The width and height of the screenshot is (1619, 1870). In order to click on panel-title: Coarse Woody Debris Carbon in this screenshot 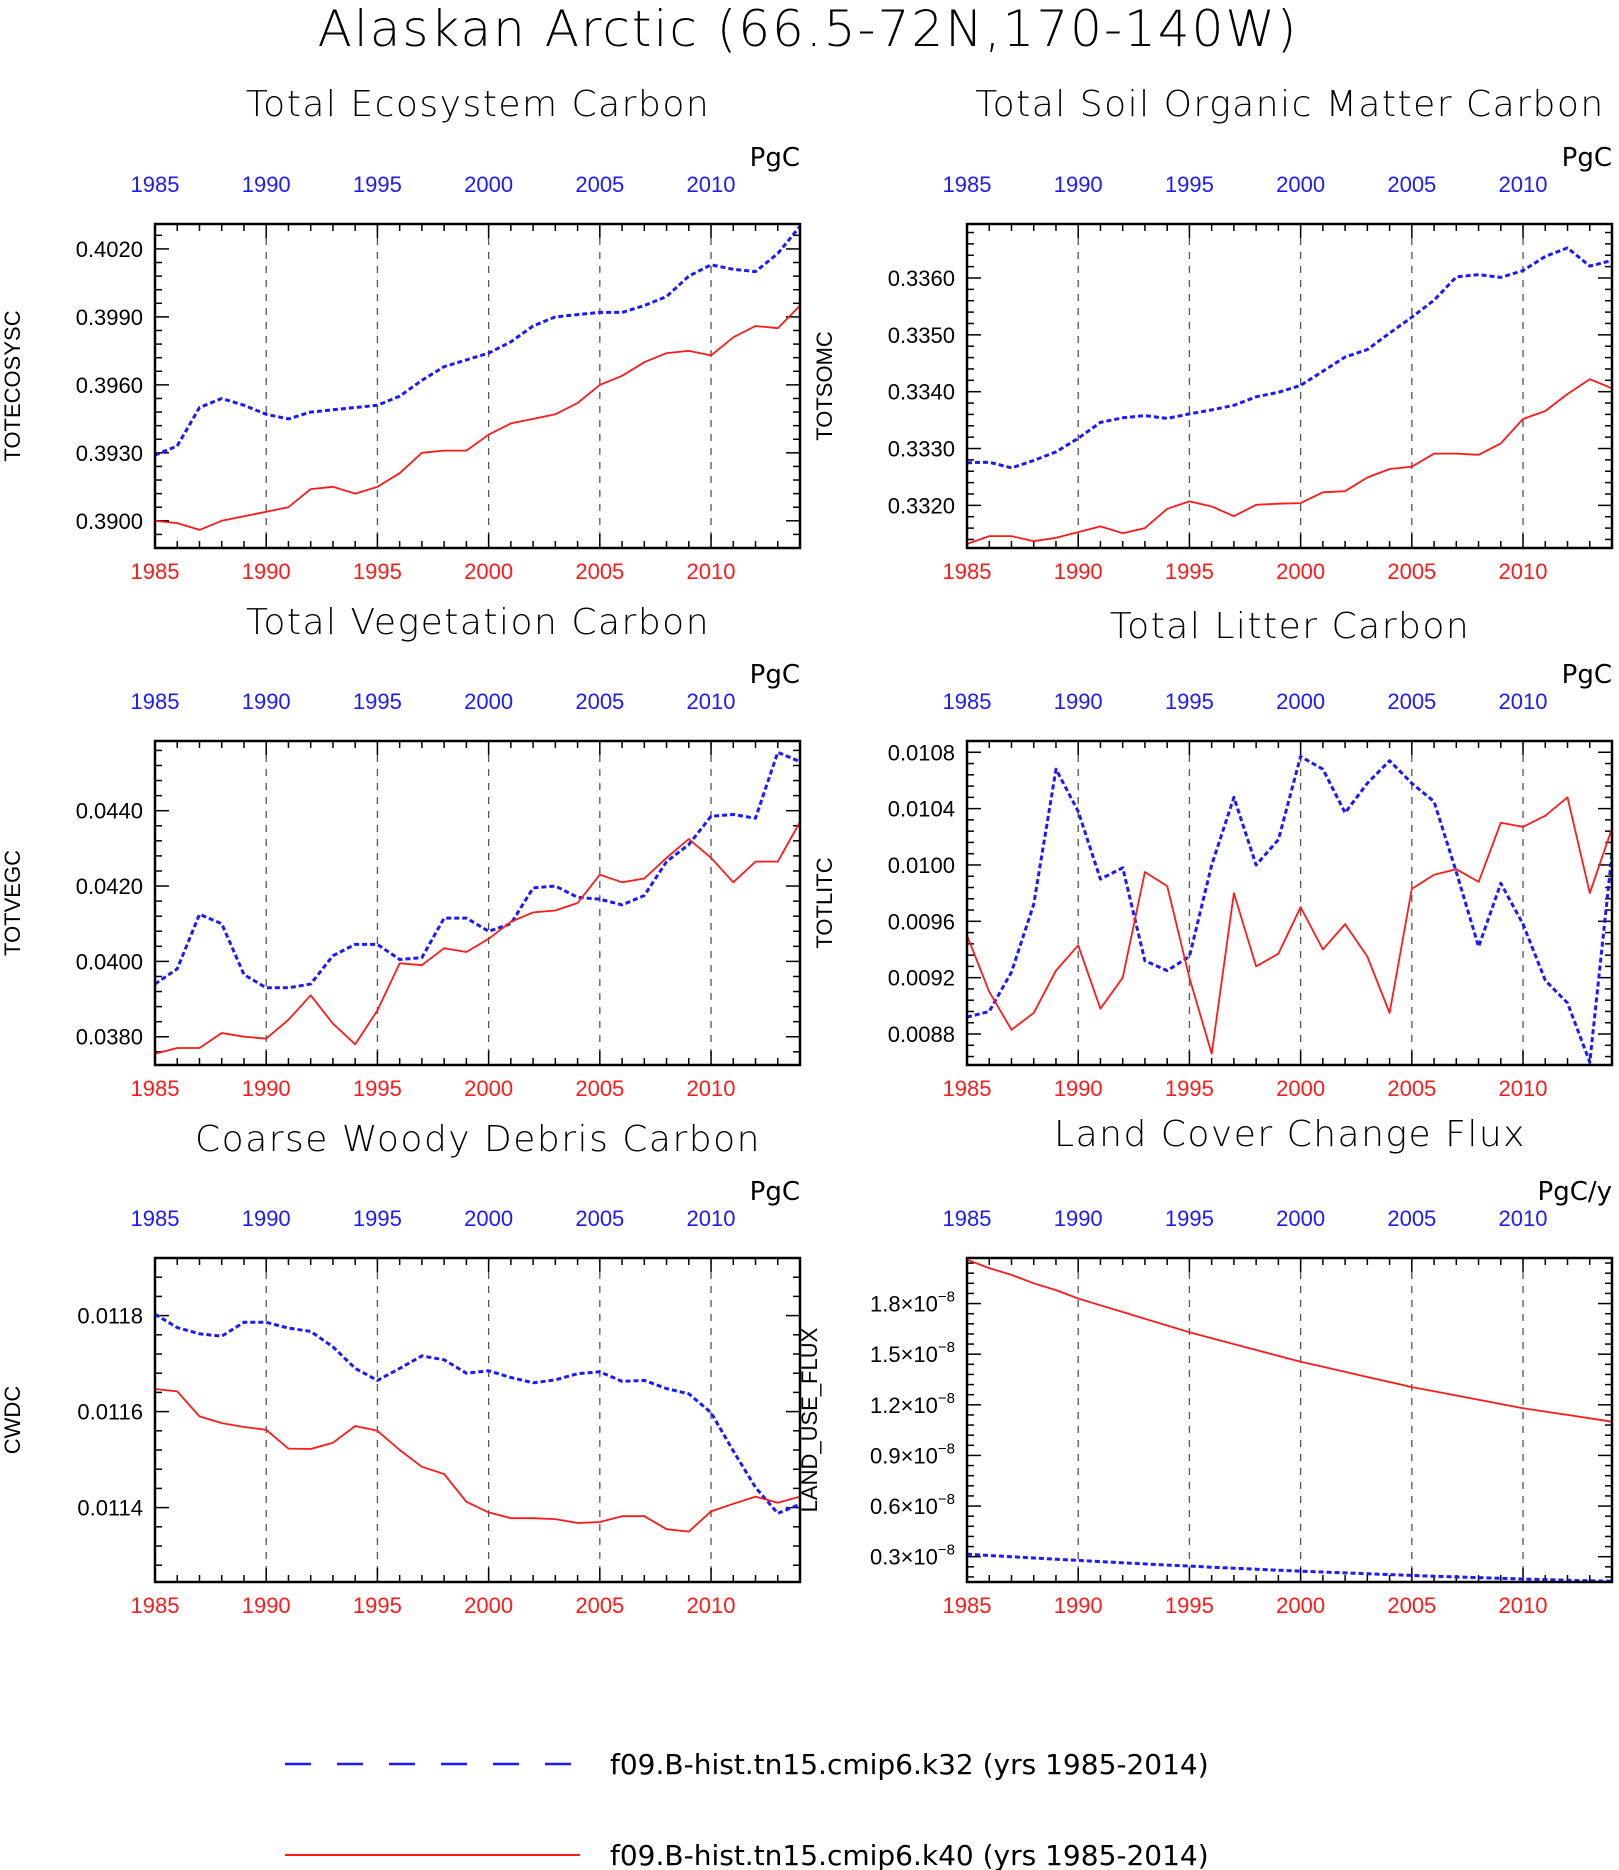, I will do `click(478, 1139)`.